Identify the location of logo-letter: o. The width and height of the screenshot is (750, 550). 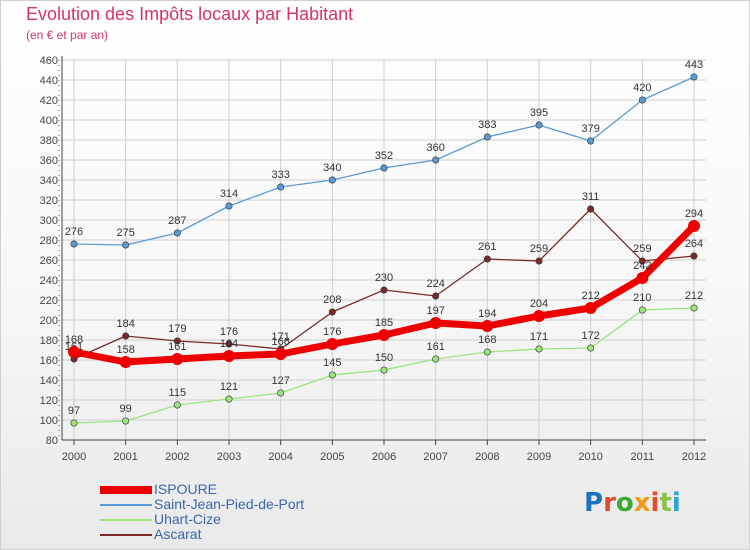
(624, 503).